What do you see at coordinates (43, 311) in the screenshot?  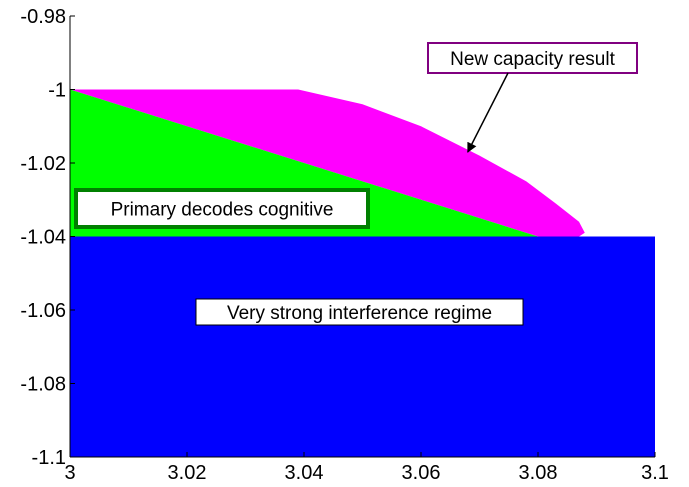 I see `y-tick-label: -1.06` at bounding box center [43, 311].